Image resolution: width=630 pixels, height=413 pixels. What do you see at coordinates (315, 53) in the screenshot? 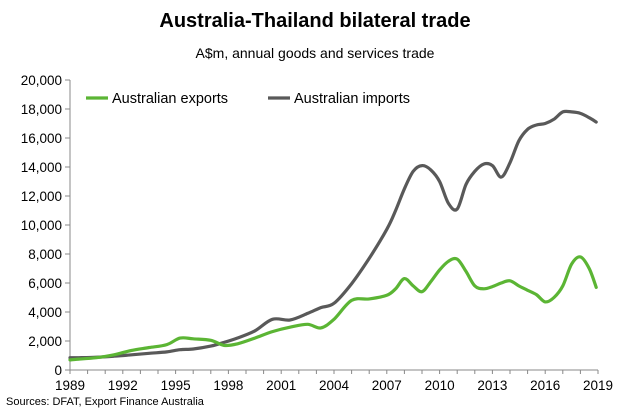
I see `chart-subtitle: A$m, annual goods and services trade` at bounding box center [315, 53].